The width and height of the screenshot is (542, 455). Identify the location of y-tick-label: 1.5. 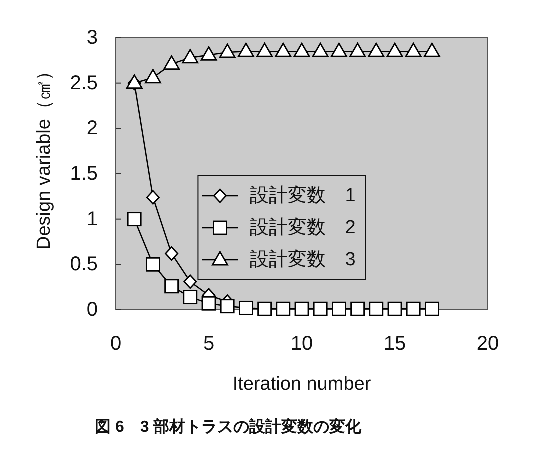
(84, 174).